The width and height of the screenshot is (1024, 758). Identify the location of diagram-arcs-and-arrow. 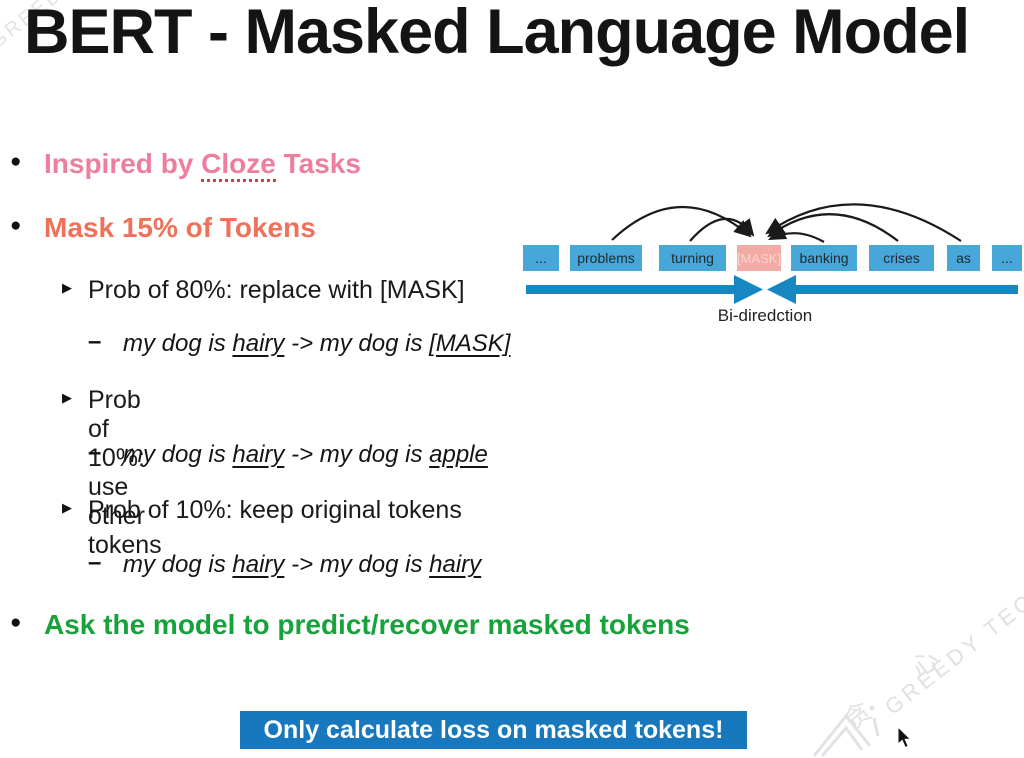
(772, 253).